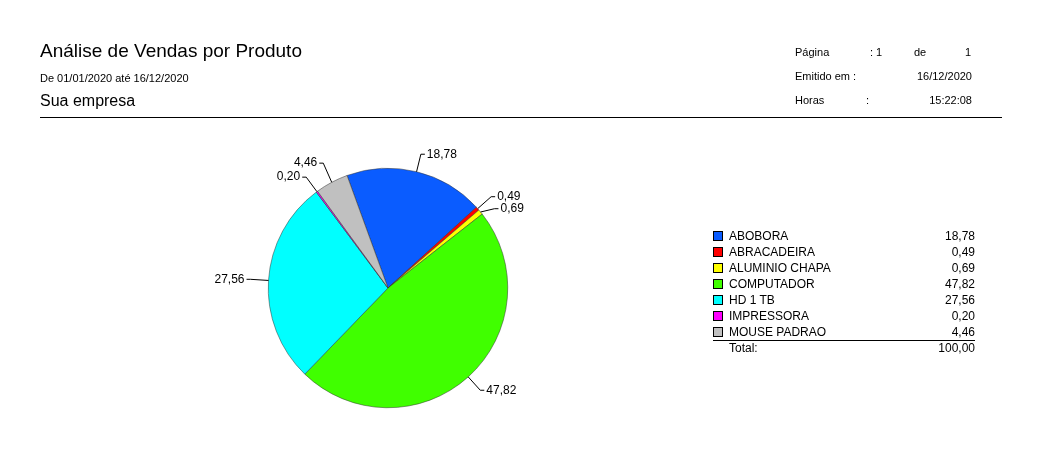  What do you see at coordinates (812, 52) in the screenshot?
I see `text: Página` at bounding box center [812, 52].